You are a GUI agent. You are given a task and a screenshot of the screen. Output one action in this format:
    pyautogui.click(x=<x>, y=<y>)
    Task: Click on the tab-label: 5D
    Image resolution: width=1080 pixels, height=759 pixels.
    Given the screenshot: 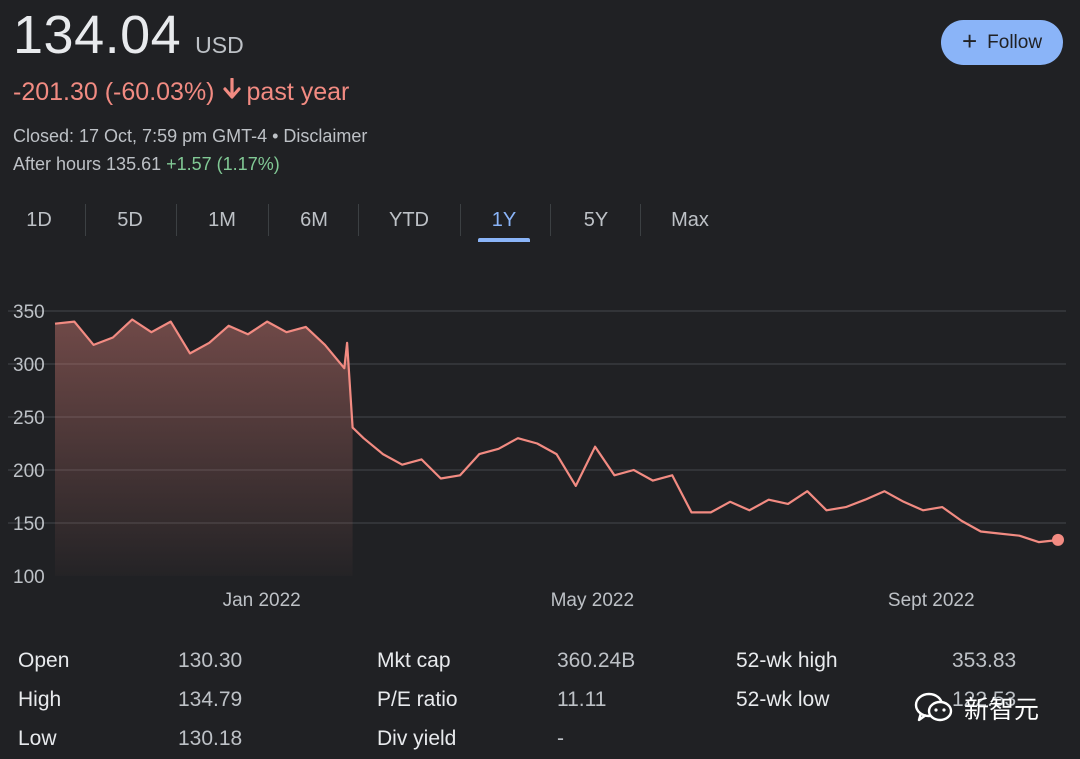 What is the action you would take?
    pyautogui.click(x=130, y=219)
    